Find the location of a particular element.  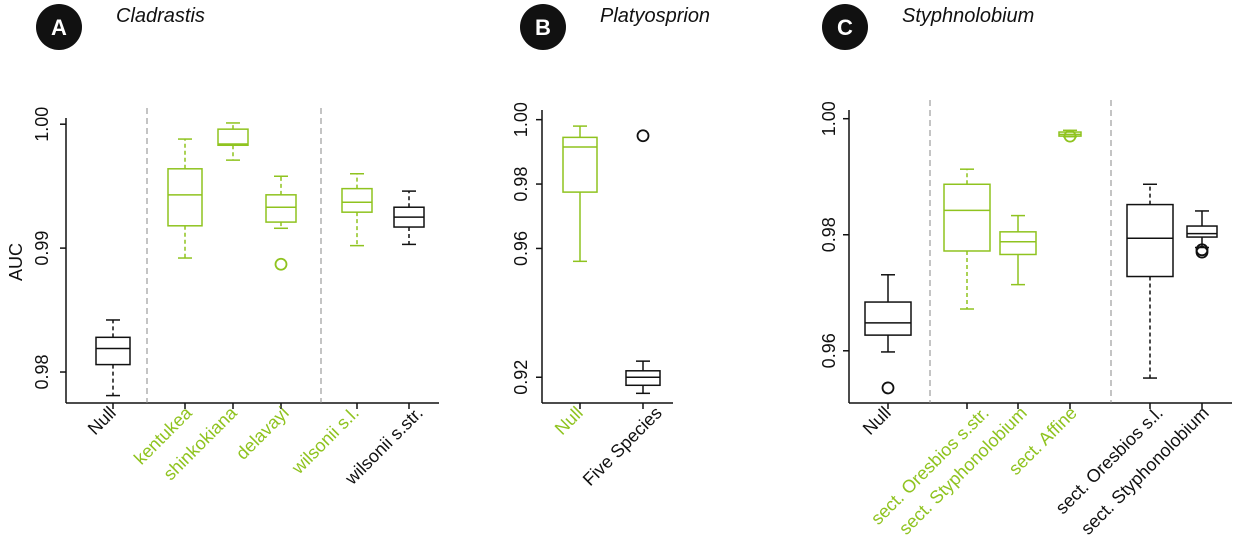

panel-b-title: Platyosprion is located at coordinates (655, 16).